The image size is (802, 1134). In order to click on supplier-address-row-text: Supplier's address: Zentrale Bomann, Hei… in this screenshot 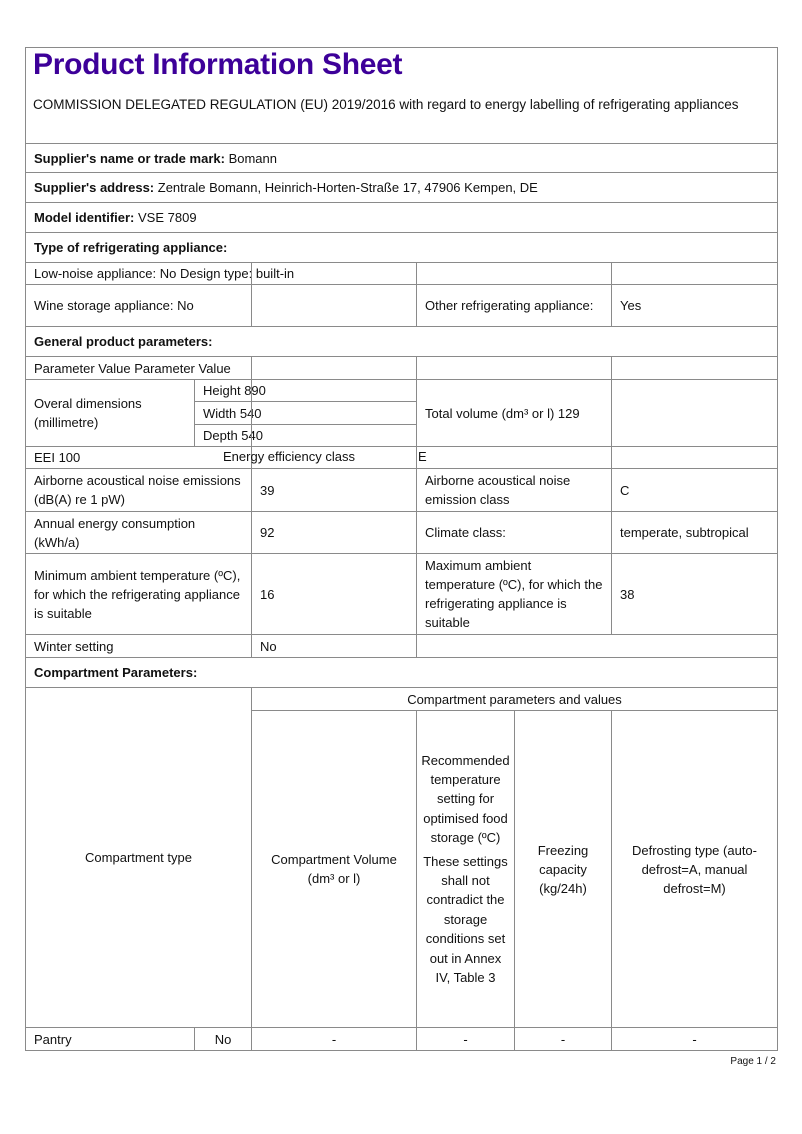, I will do `click(286, 187)`.